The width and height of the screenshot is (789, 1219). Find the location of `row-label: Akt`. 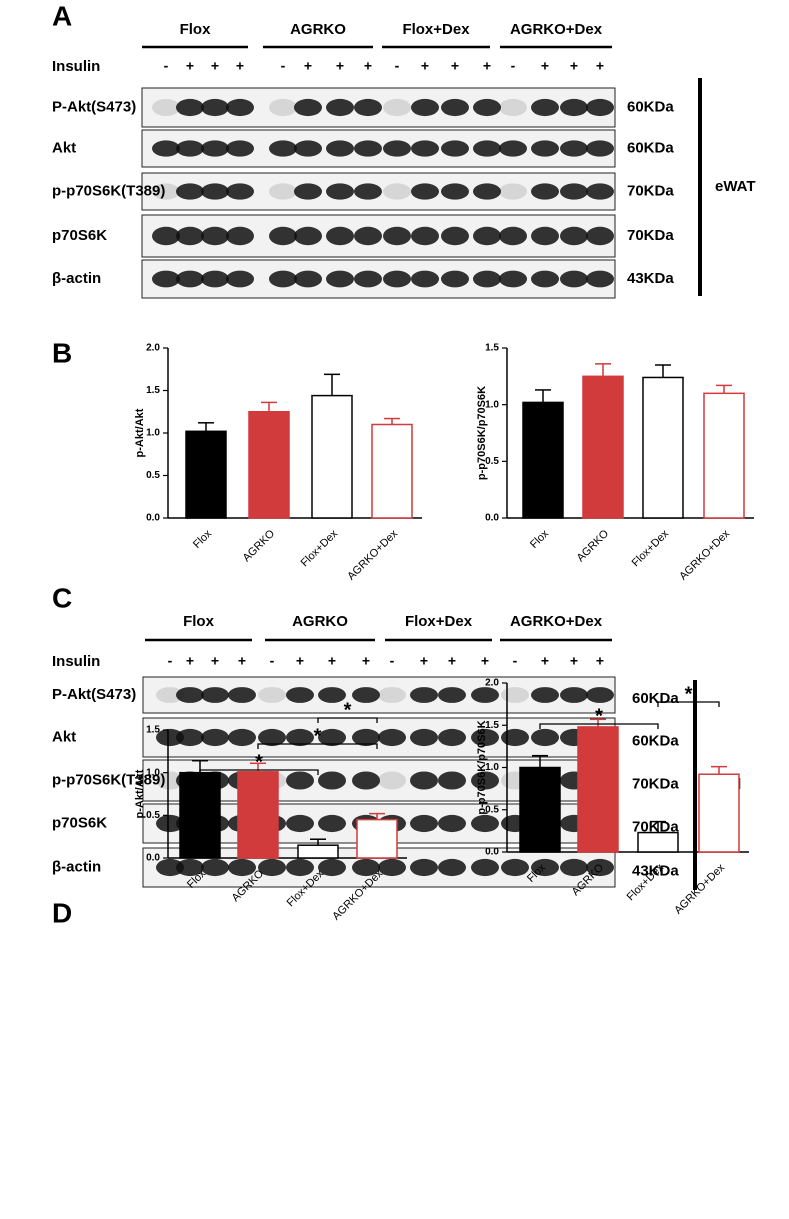

row-label: Akt is located at coordinates (64, 147).